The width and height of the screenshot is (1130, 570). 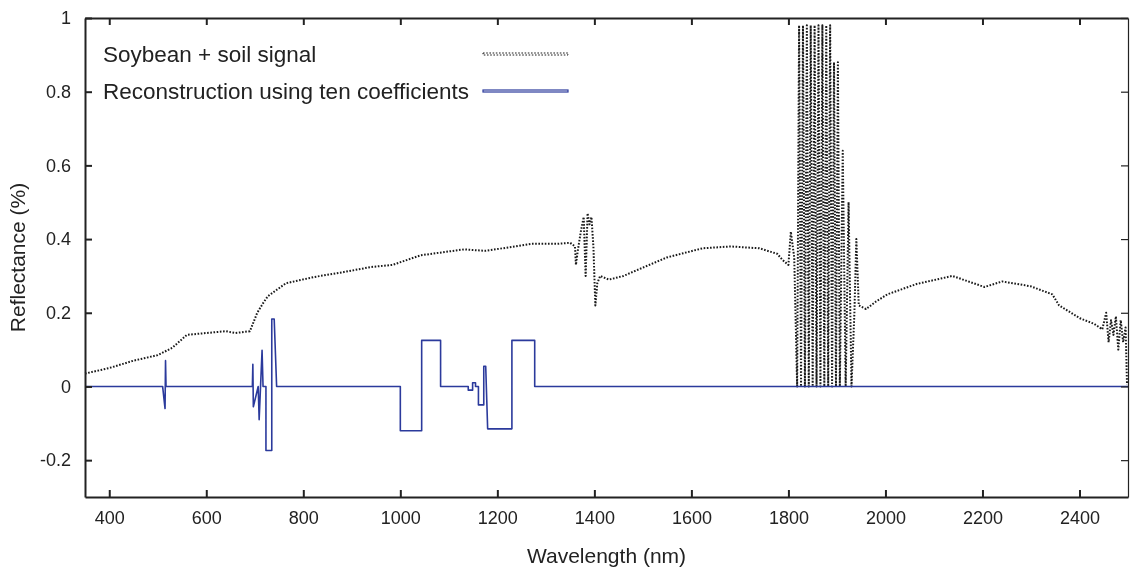 What do you see at coordinates (109, 517) in the screenshot?
I see `x-tick-label: 400` at bounding box center [109, 517].